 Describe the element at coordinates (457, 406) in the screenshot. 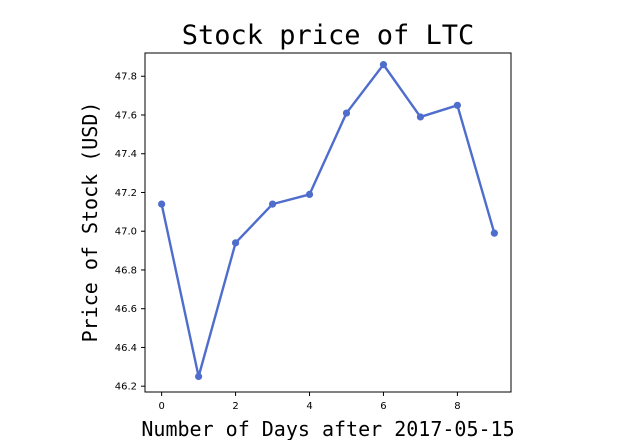

I see `x-tick-label: 8` at that location.